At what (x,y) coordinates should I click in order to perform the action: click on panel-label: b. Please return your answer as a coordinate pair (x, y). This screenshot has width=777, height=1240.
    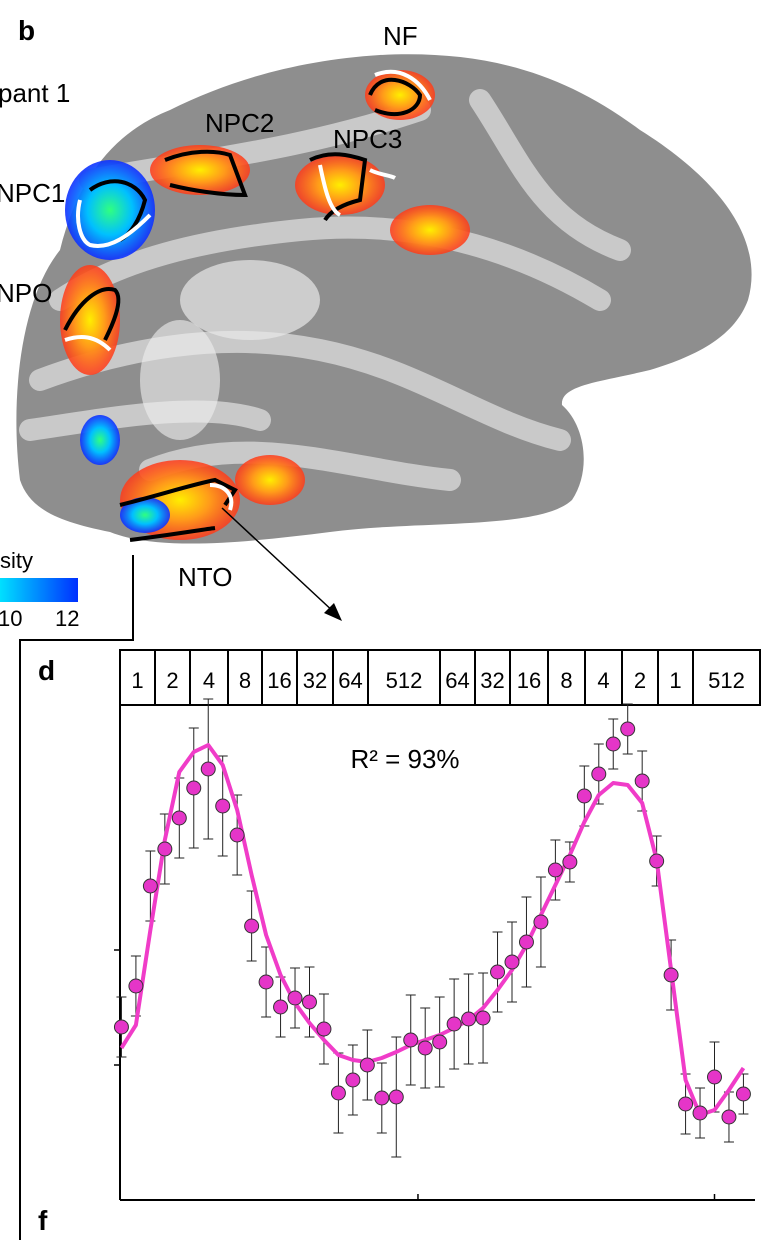
    Looking at the image, I should click on (26, 30).